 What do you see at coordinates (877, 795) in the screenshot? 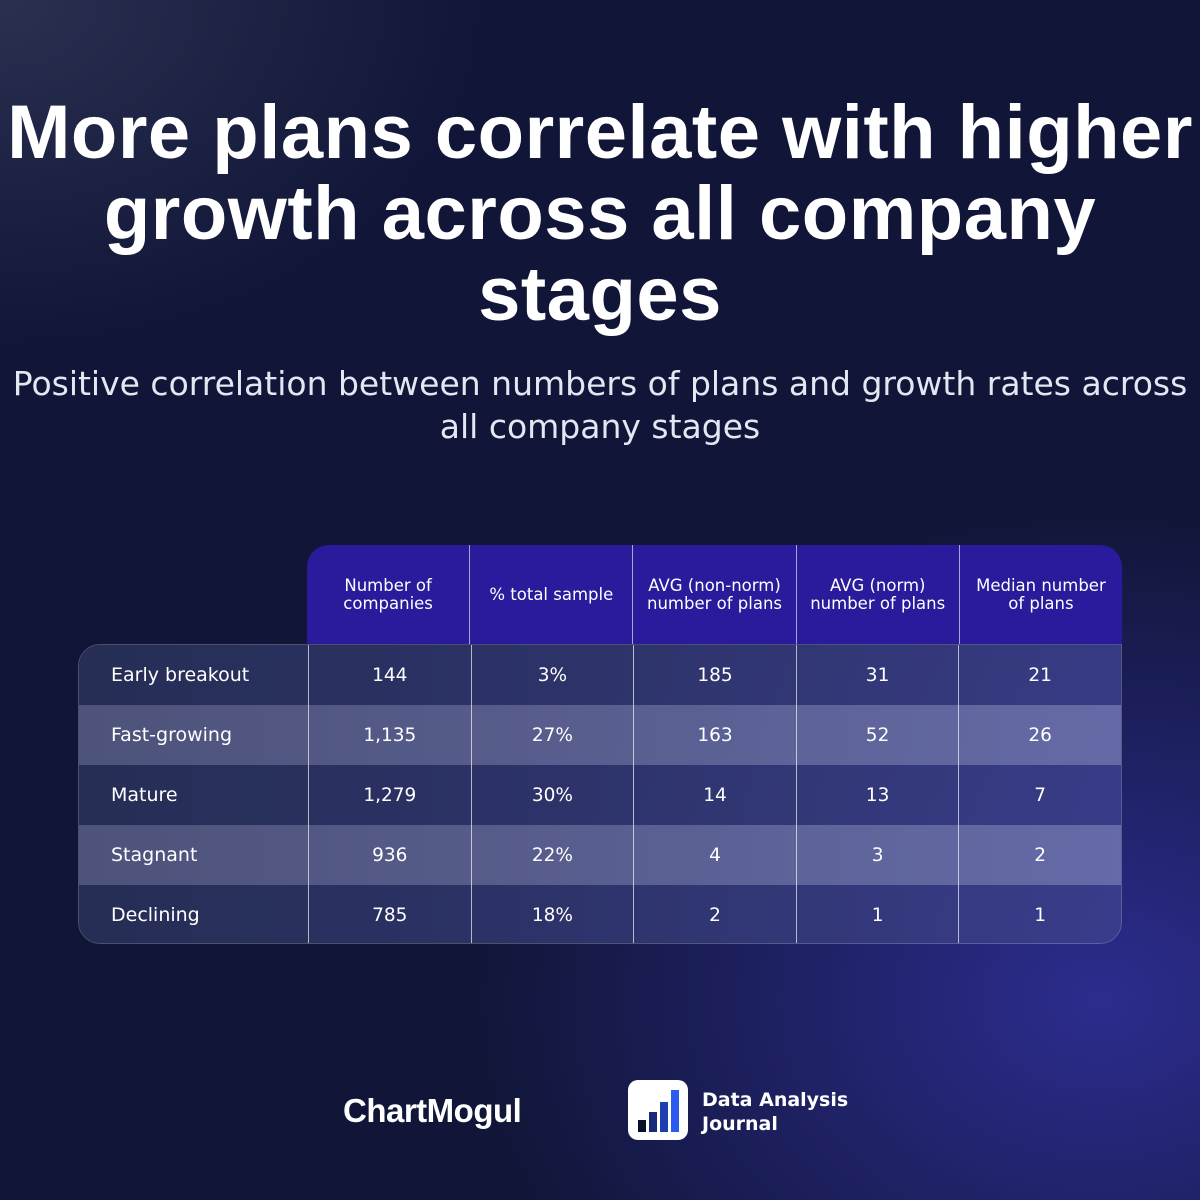
I see `table-cell: 13` at bounding box center [877, 795].